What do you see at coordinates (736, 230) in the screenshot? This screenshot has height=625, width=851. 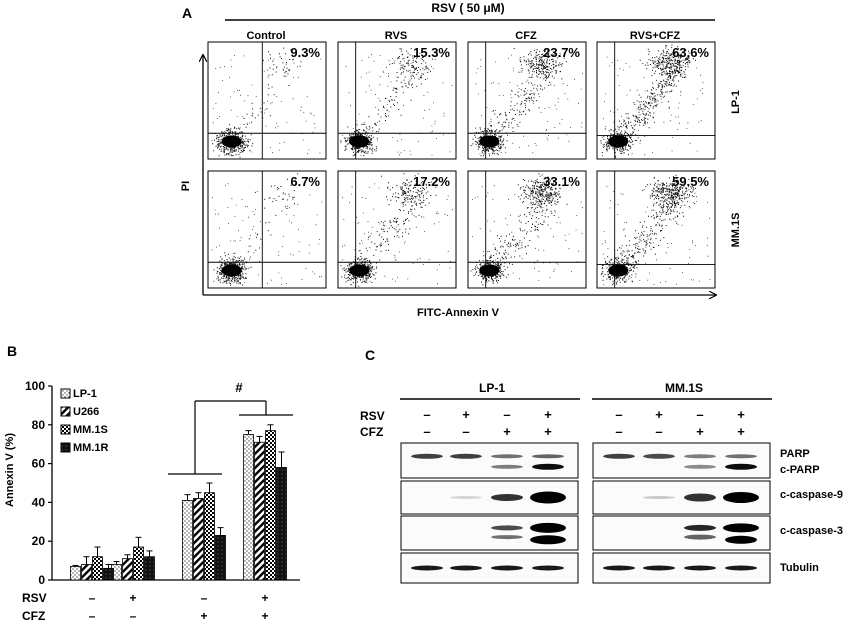 I see `row-label-mm1s: MM.1S` at bounding box center [736, 230].